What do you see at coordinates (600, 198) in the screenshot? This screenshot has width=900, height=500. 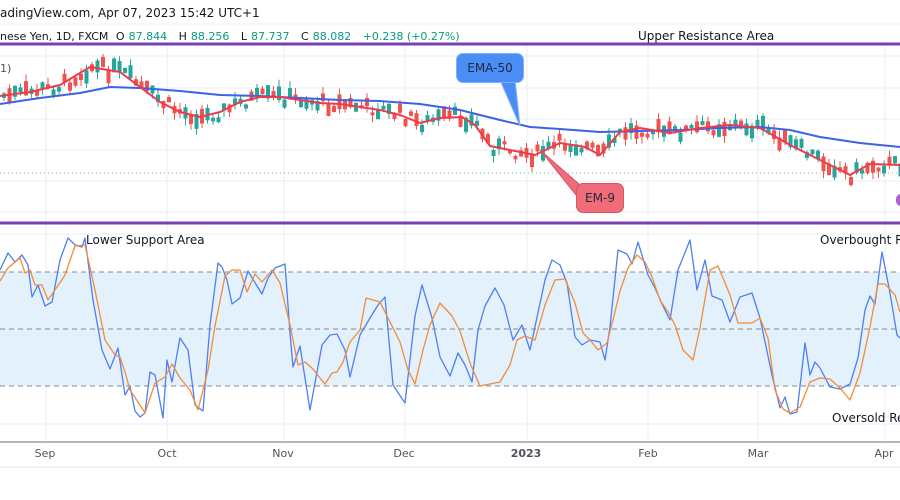 I see `em9-callout: EM-9` at bounding box center [600, 198].